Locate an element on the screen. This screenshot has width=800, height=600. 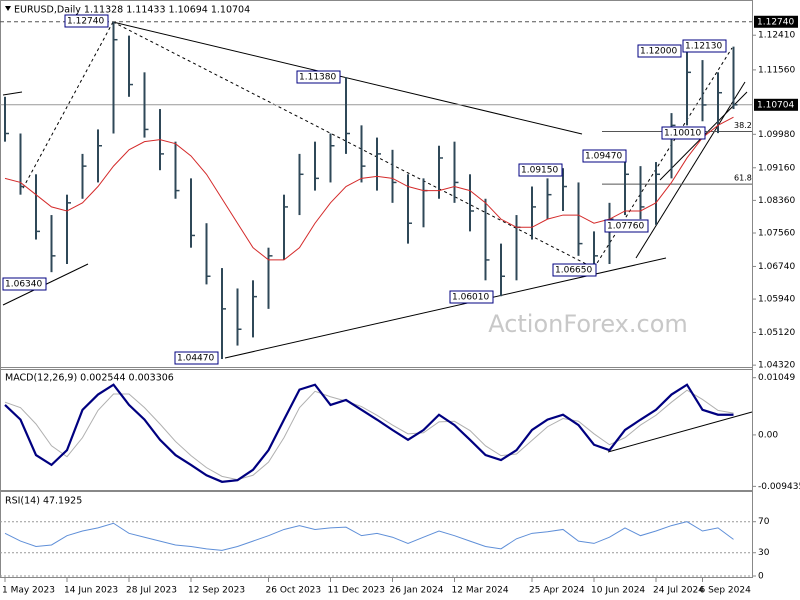
y-tick-label: 1.05940 is located at coordinates (776, 300).